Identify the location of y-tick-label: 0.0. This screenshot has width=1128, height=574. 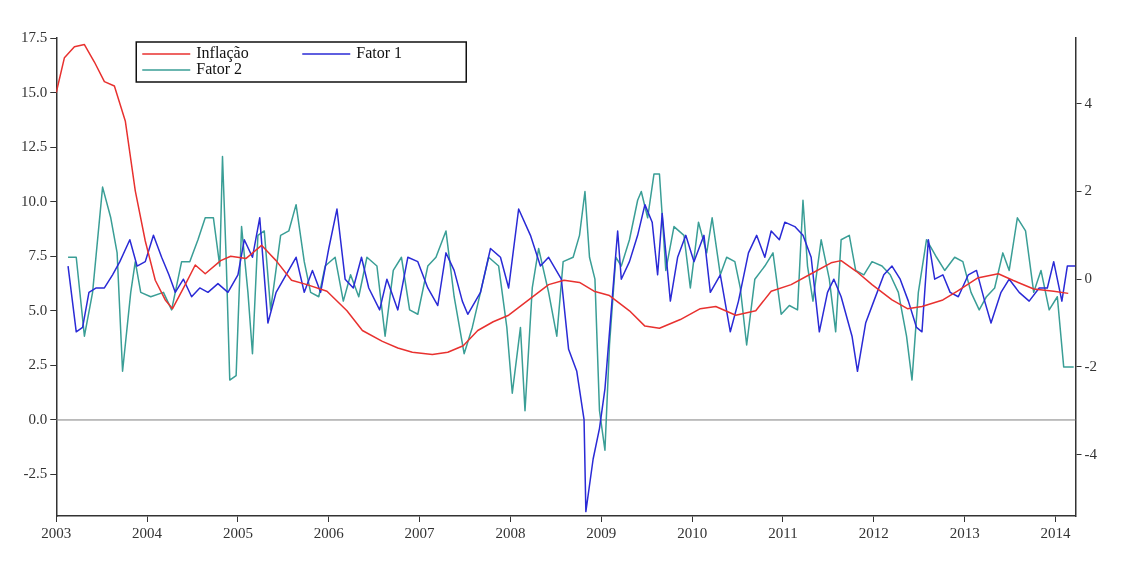
(38, 418).